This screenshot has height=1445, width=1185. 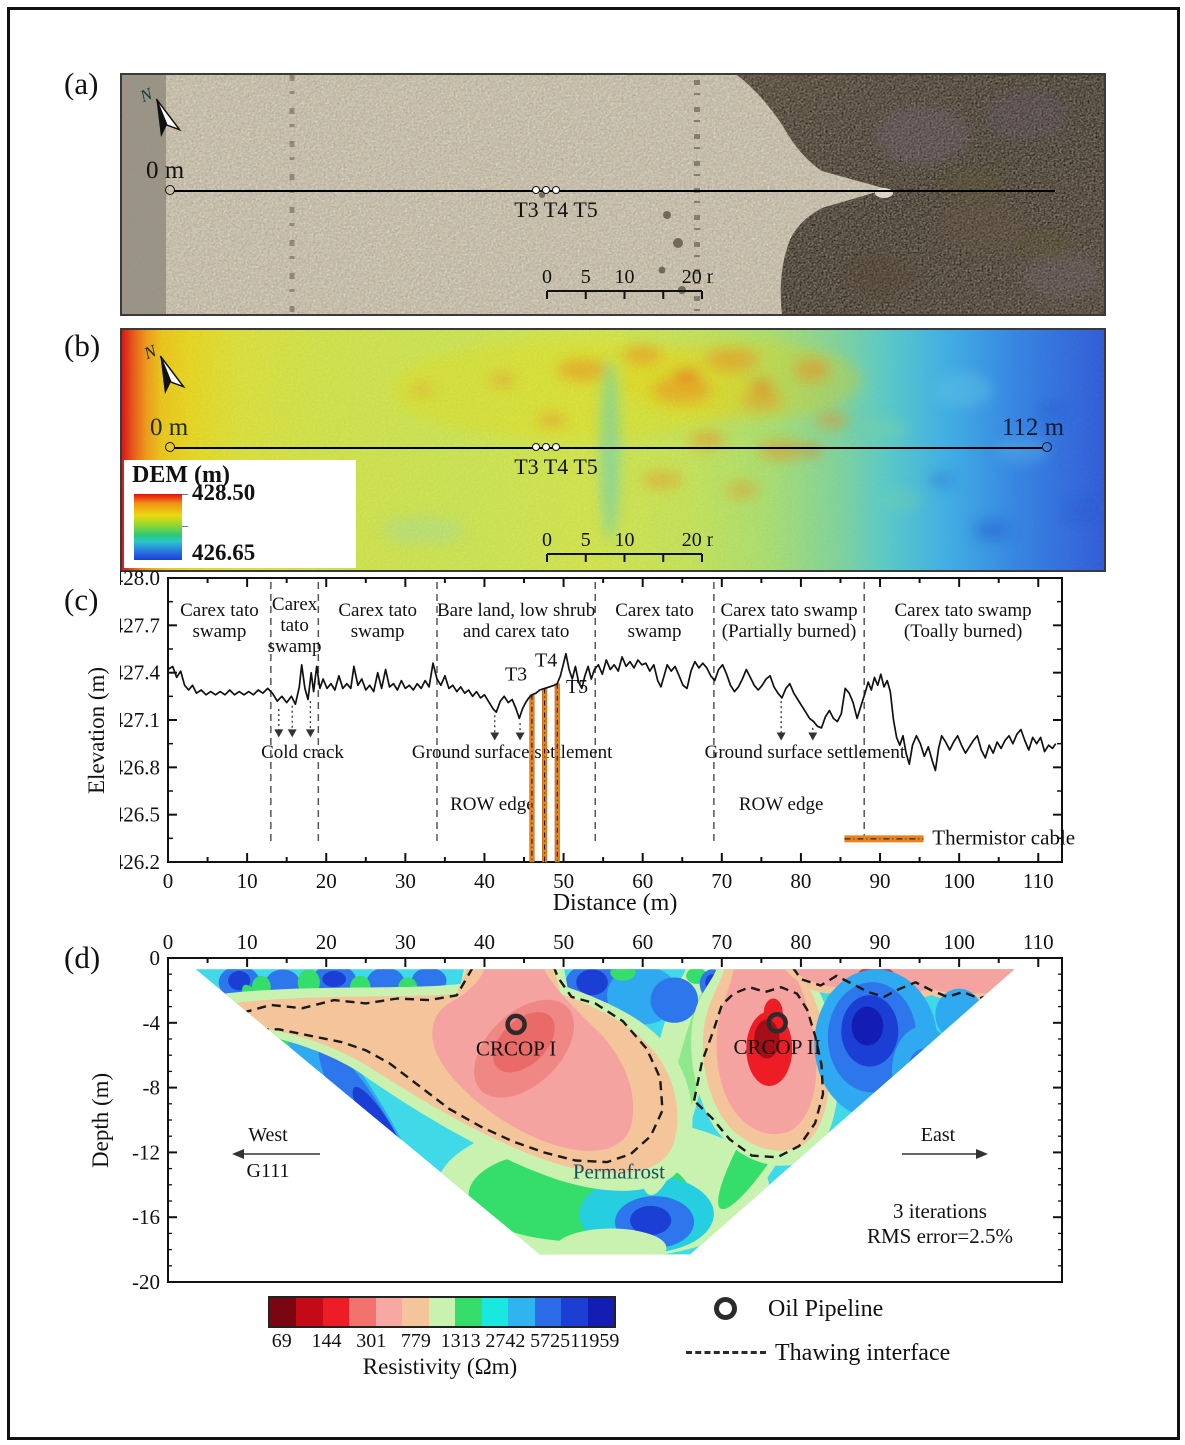 I want to click on depth-tick-label: -12, so click(x=146, y=1152).